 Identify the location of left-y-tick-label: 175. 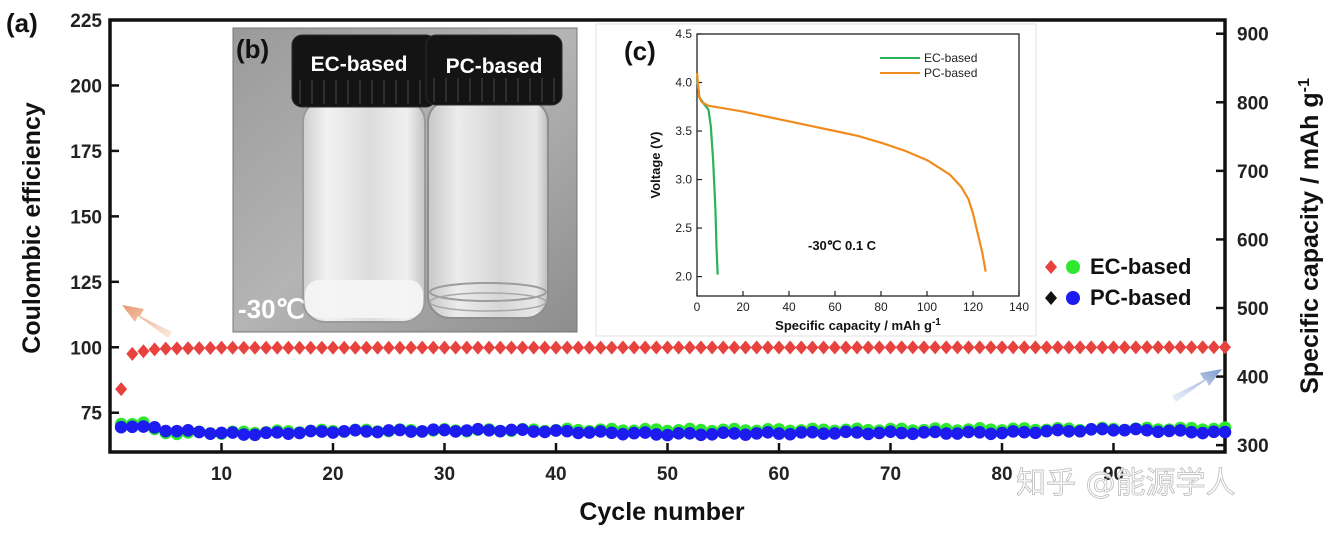
(86, 152).